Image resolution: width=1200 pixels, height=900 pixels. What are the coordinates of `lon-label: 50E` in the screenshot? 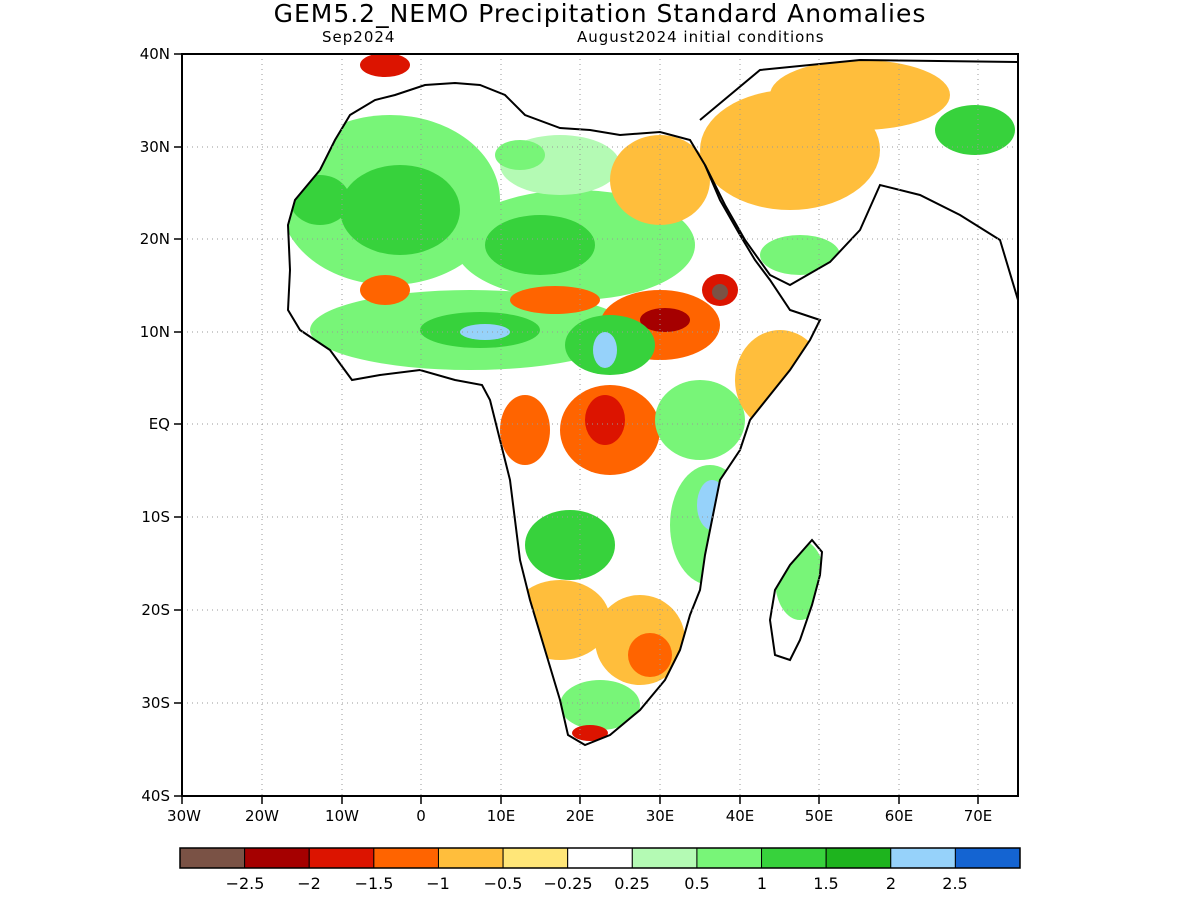 It's located at (819, 816).